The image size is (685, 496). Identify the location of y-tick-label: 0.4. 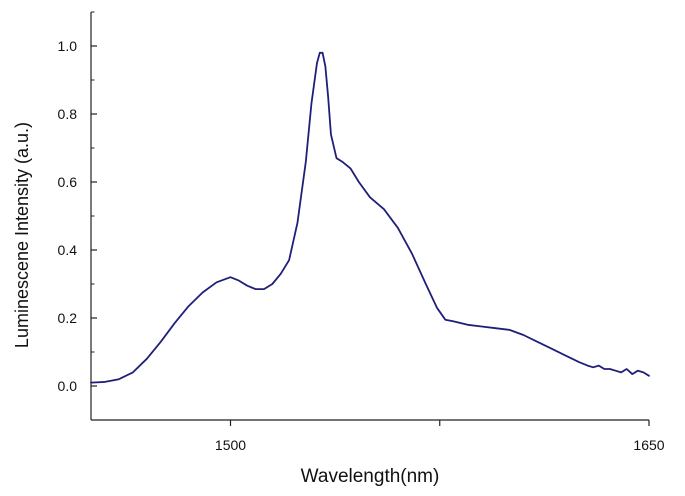
(68, 250).